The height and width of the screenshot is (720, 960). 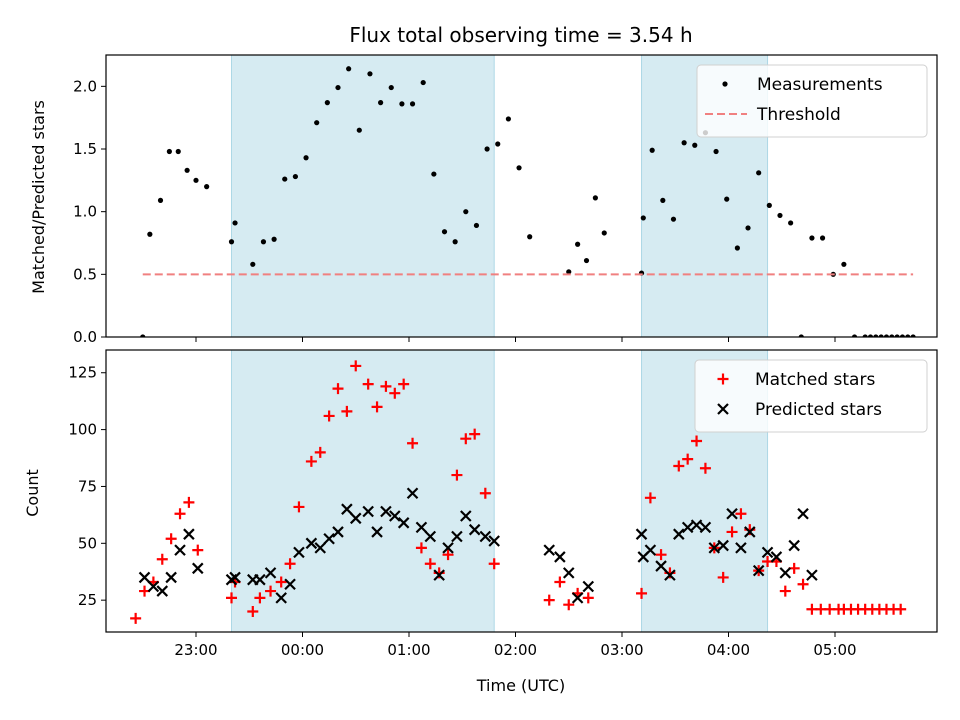 I want to click on x-tick-label: 02:00, so click(x=515, y=650).